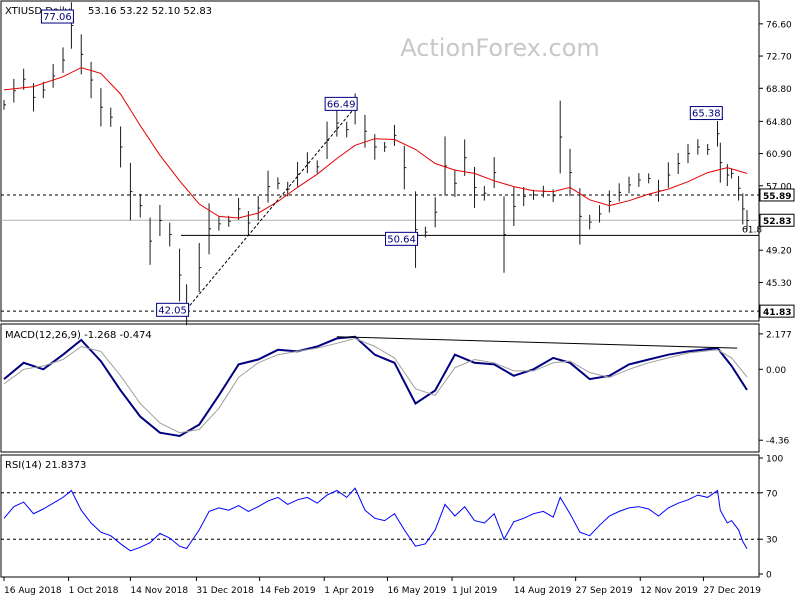  Describe the element at coordinates (769, 576) in the screenshot. I see `y-tick-label: 0` at that location.